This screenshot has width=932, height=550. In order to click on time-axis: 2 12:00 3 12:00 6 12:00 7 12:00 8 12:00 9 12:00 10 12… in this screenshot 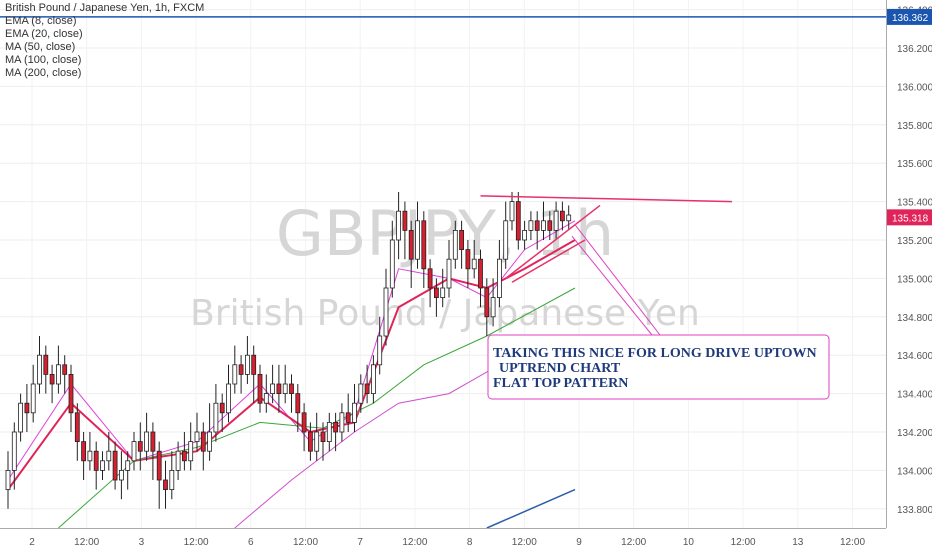, I will do `click(443, 538)`.